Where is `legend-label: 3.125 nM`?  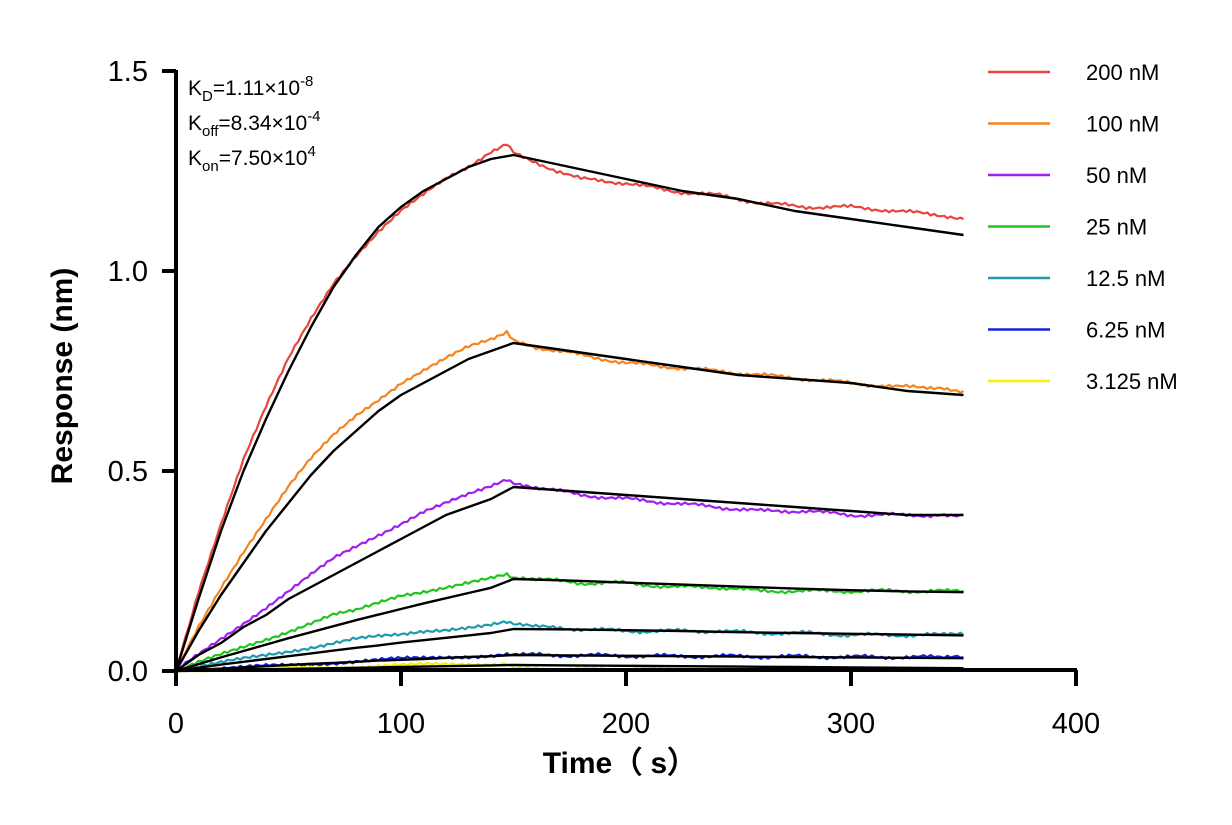
legend-label: 3.125 nM is located at coordinates (1132, 381).